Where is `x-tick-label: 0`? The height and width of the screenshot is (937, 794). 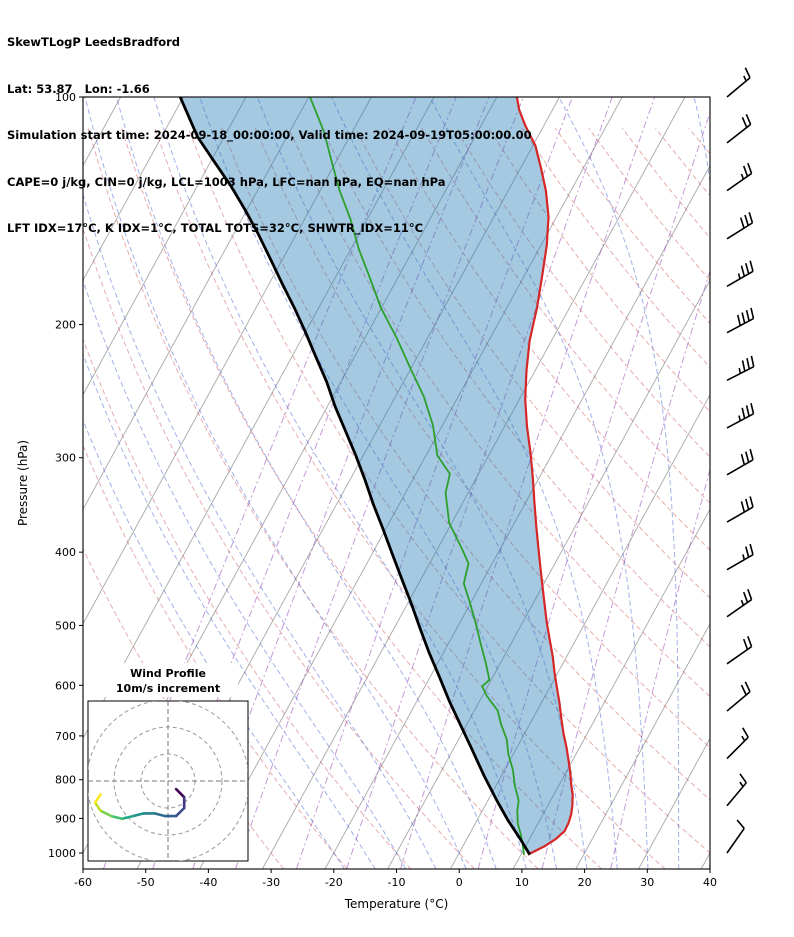
x-tick-label: 0 is located at coordinates (459, 882).